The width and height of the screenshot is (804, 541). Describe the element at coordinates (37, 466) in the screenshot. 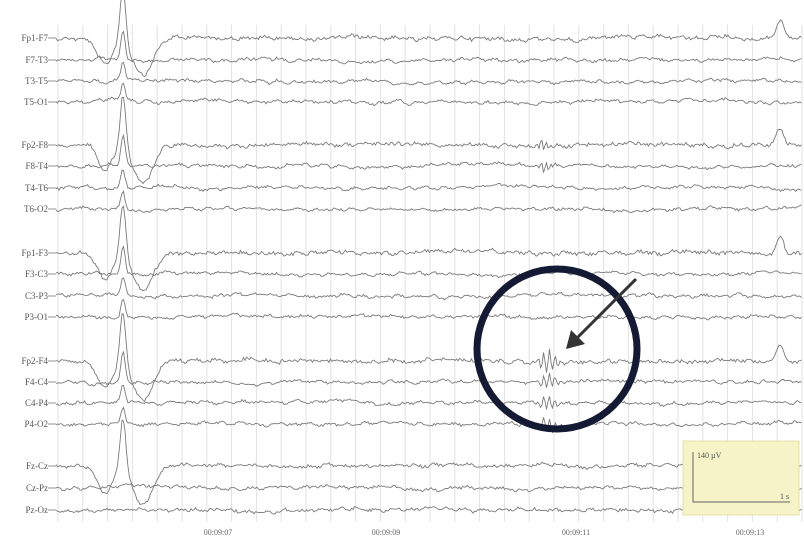

I see `channel-label: Fz-Cz` at that location.